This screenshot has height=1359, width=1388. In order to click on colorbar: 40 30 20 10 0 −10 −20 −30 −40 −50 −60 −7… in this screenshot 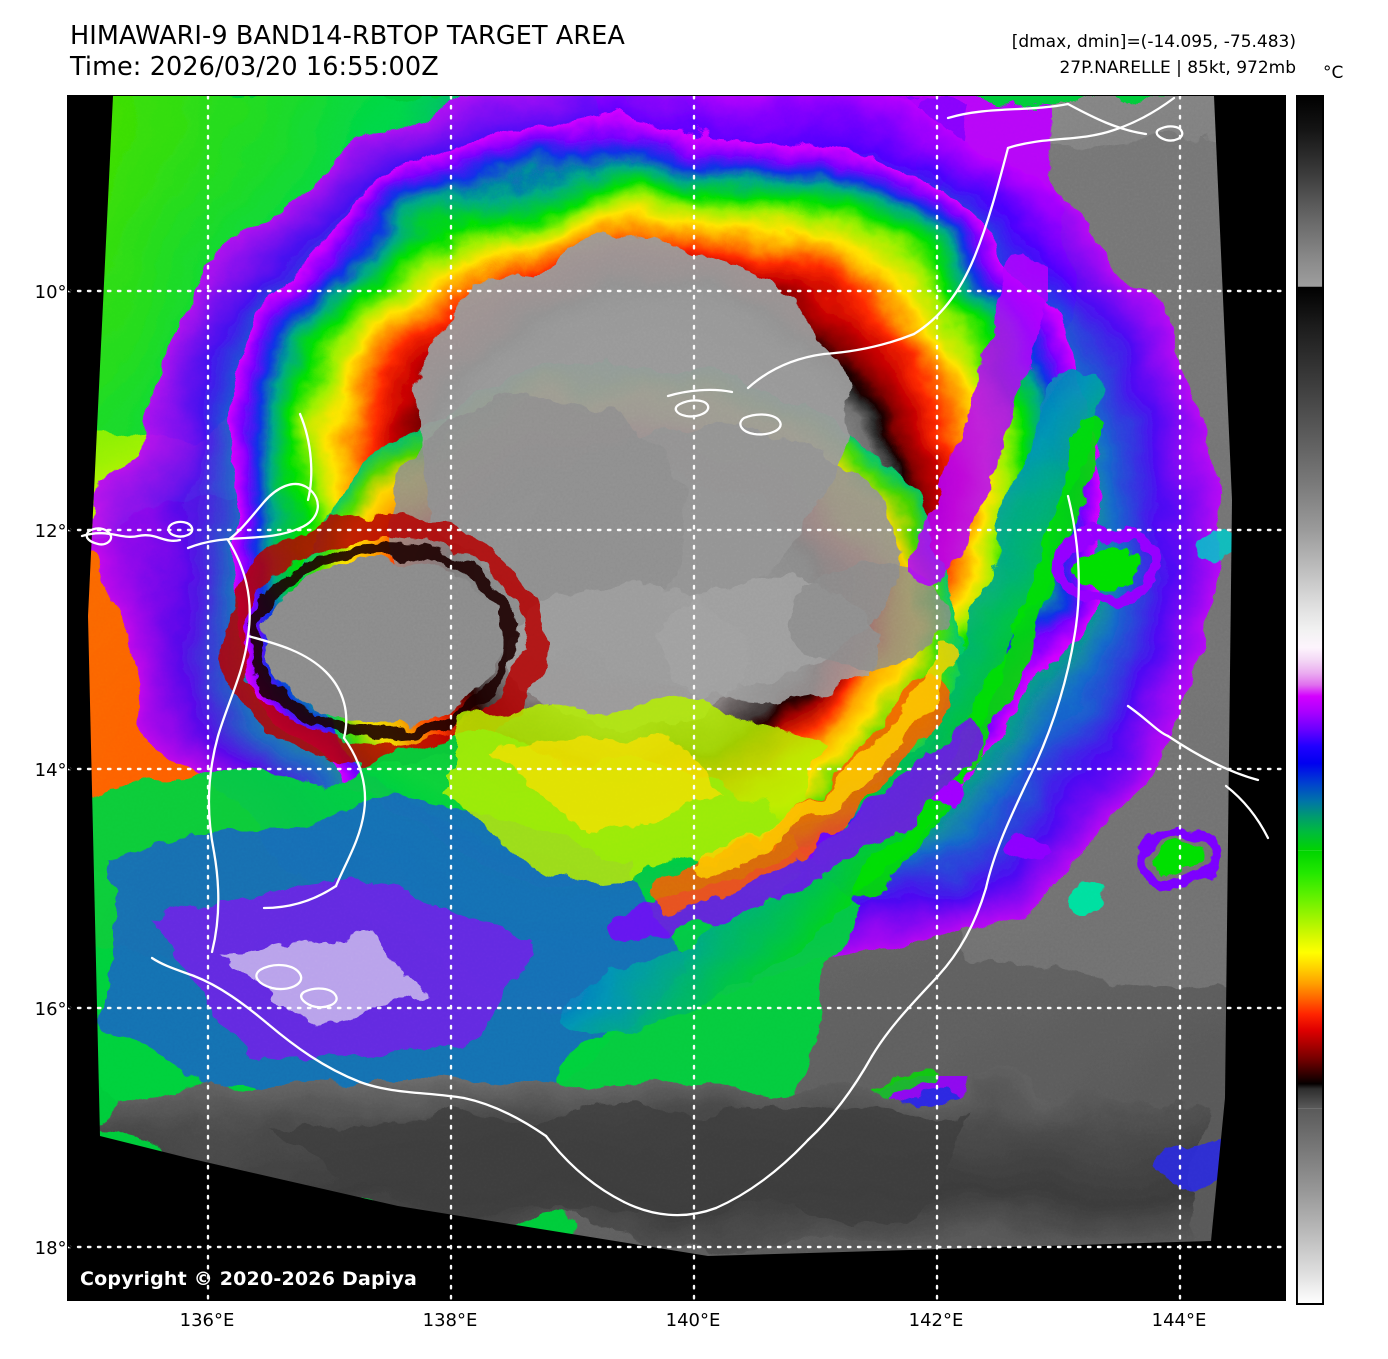, I will do `click(1310, 700)`.